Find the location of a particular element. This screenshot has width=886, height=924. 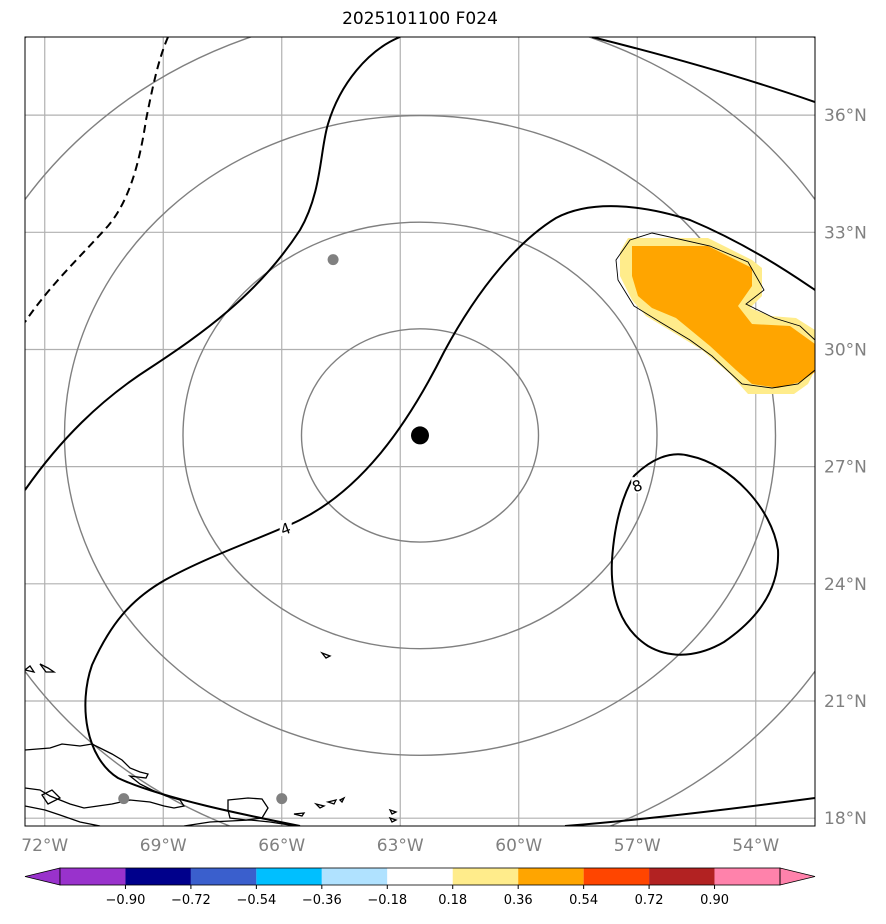

latitude-label: 36°N is located at coordinates (845, 116).